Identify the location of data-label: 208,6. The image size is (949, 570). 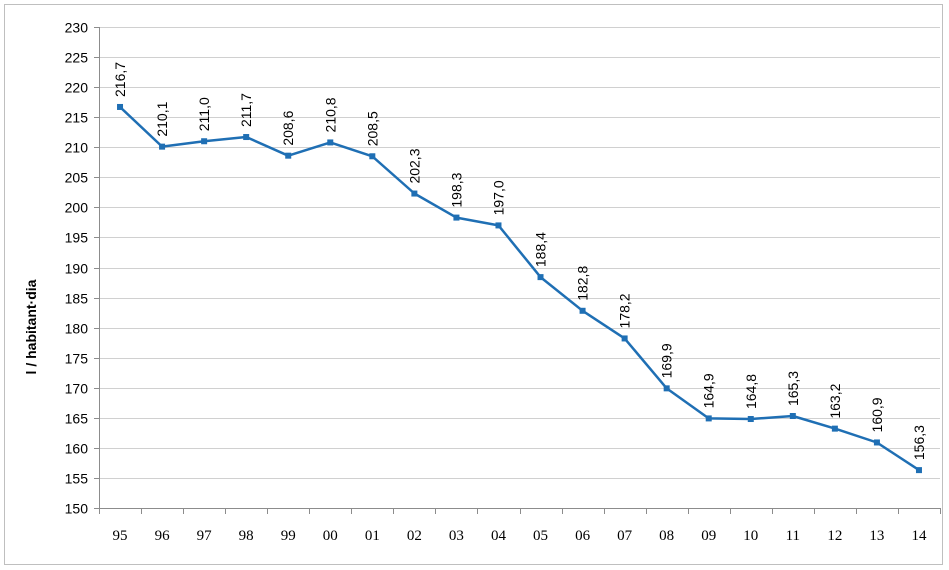
(288, 127).